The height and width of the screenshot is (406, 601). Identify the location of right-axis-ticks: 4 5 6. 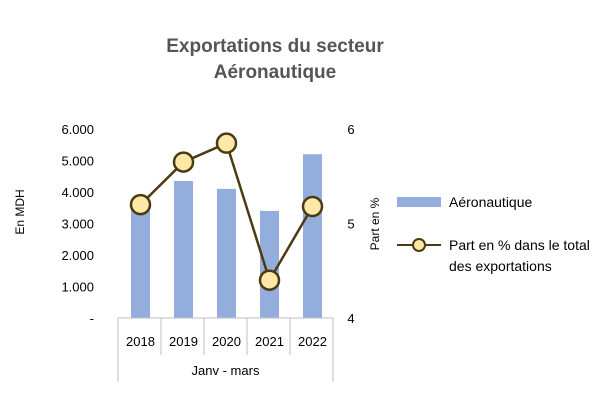
(350, 224).